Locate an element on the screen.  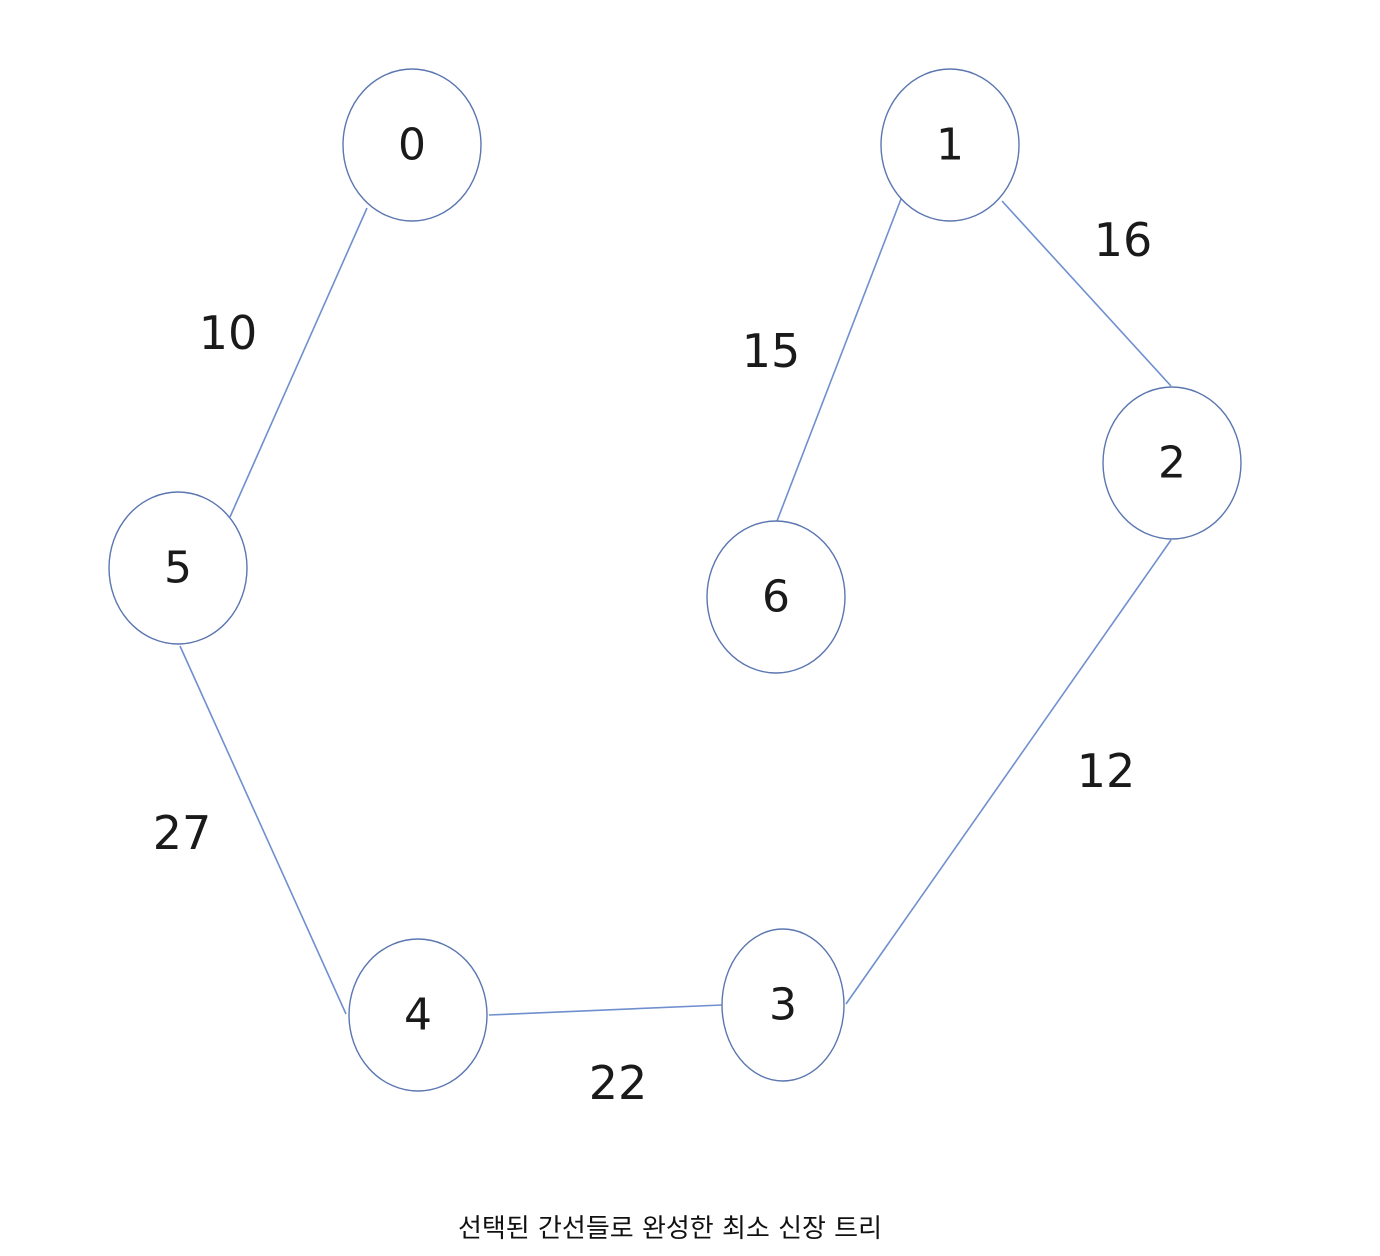
node-label-3: 3 is located at coordinates (783, 1005).